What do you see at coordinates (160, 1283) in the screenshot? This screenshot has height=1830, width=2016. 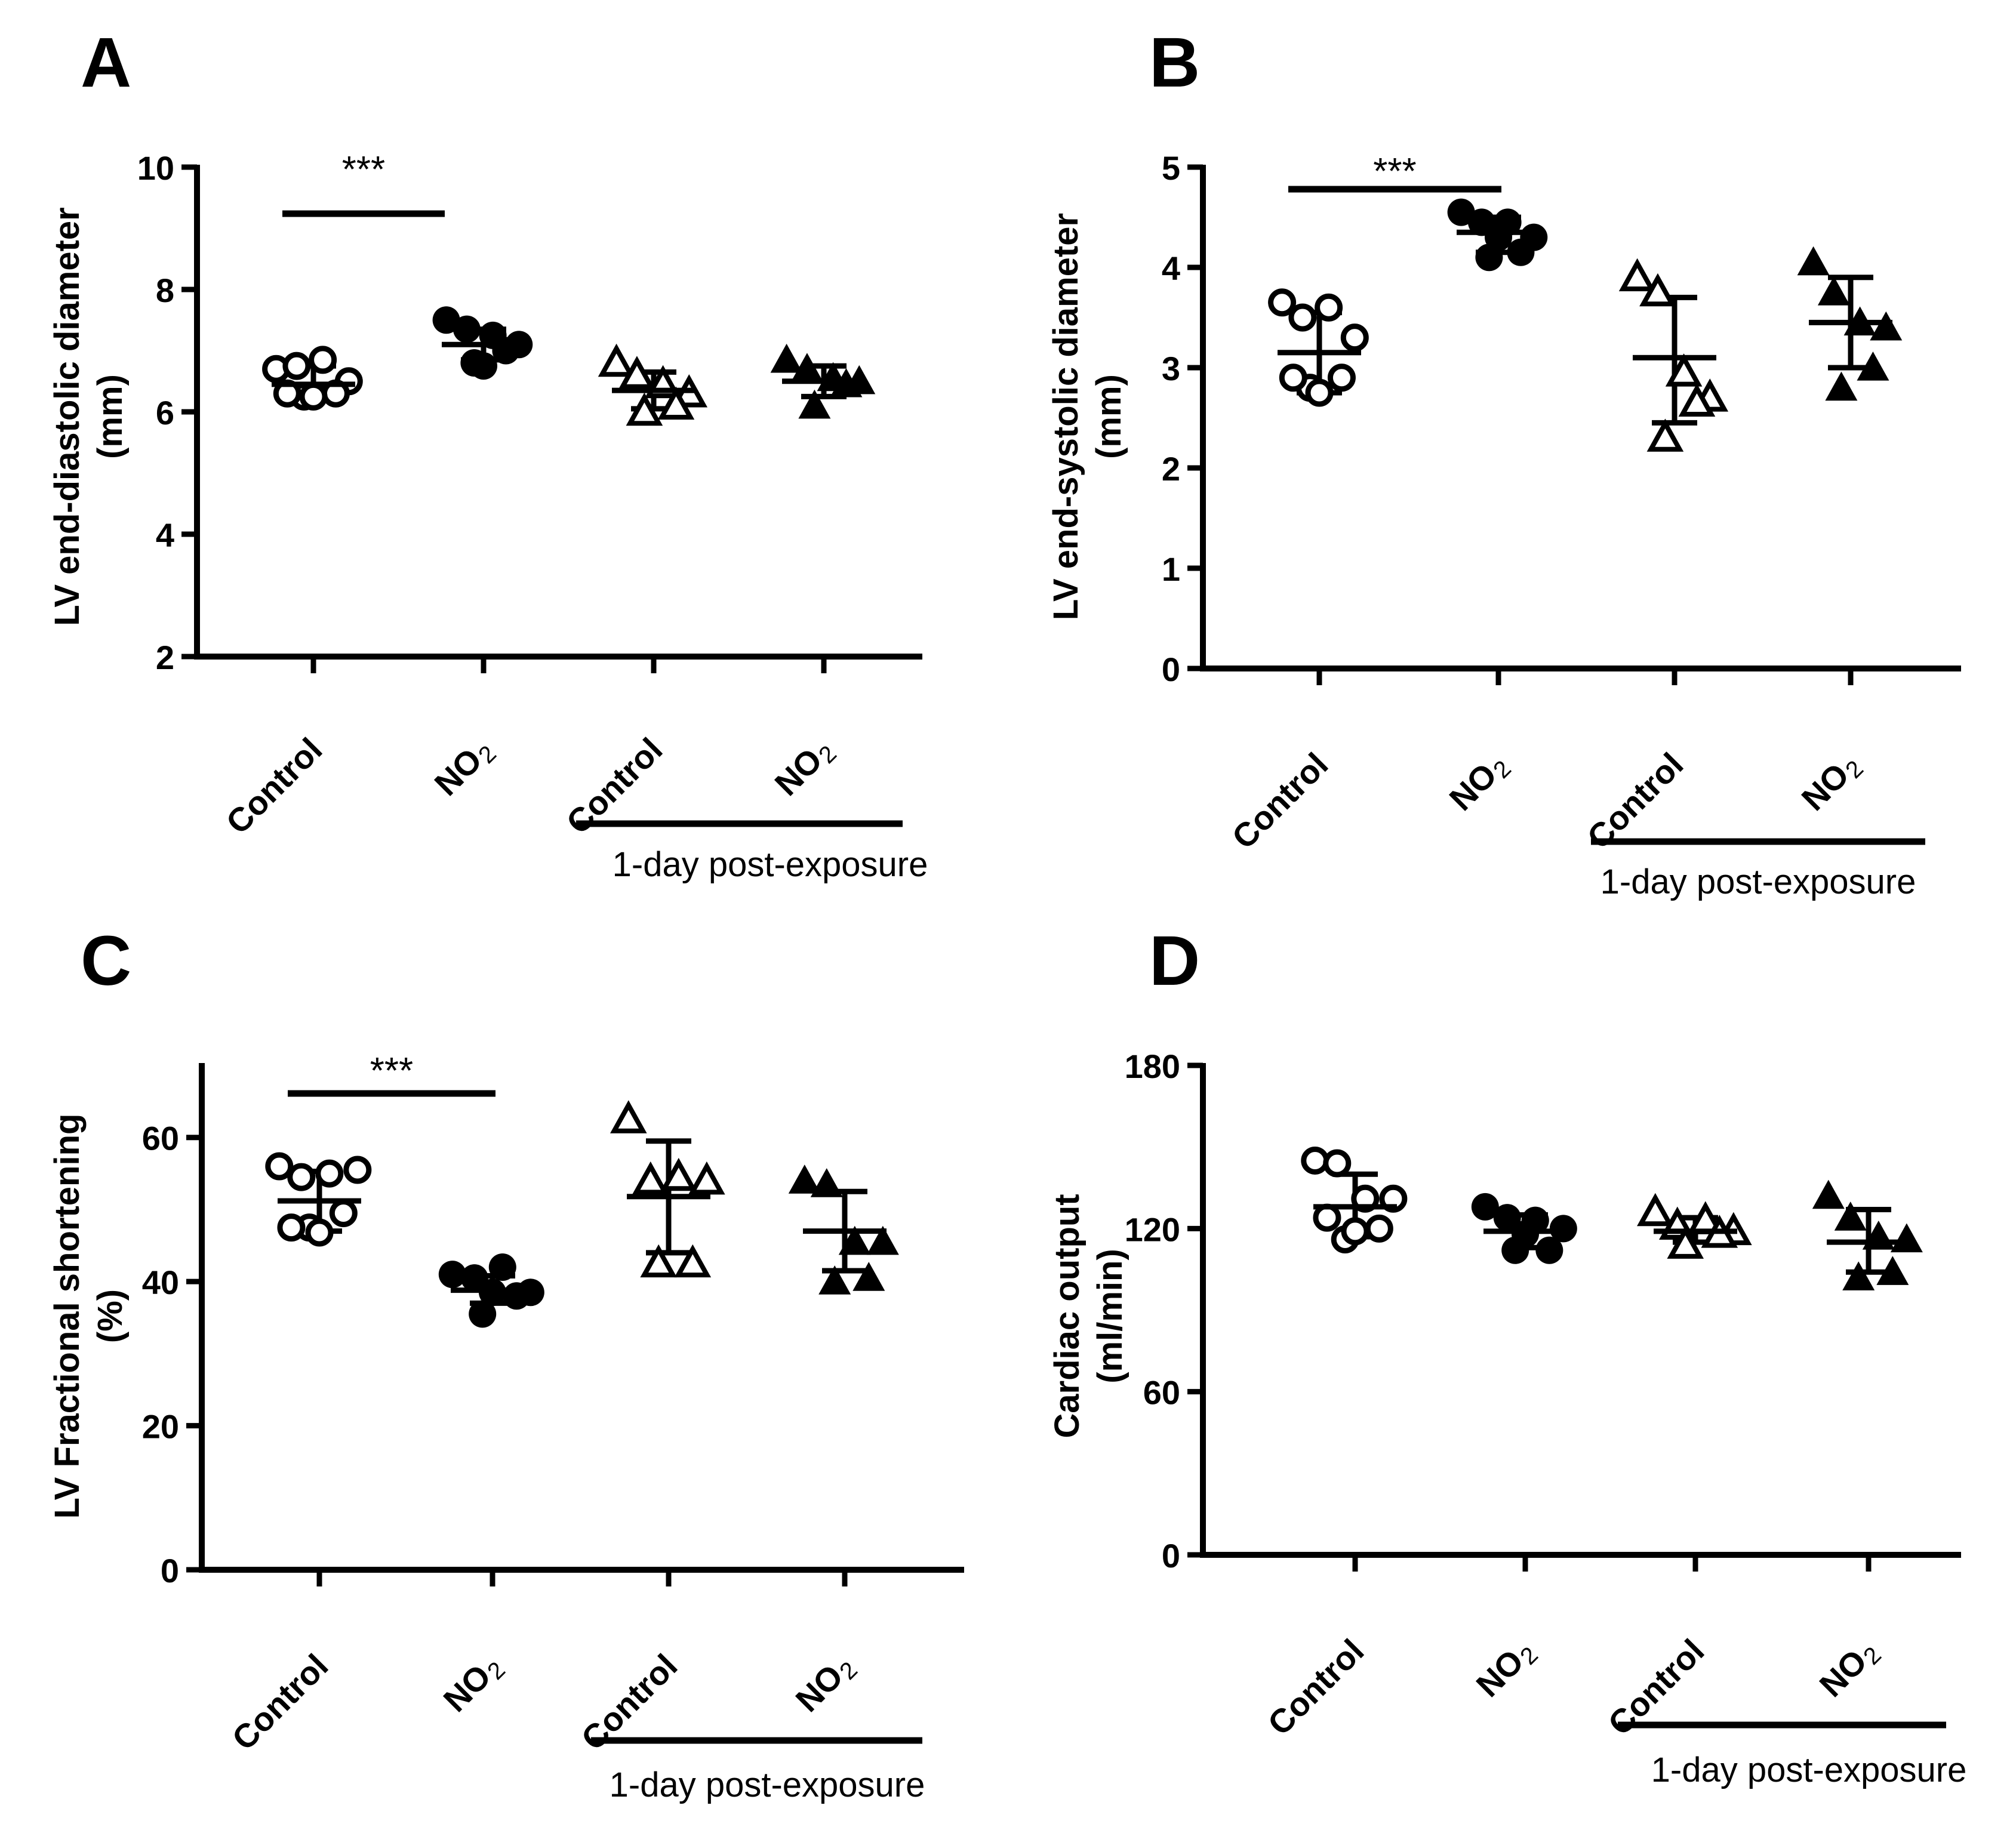 I see `panel-c-y-tick-label: 40` at bounding box center [160, 1283].